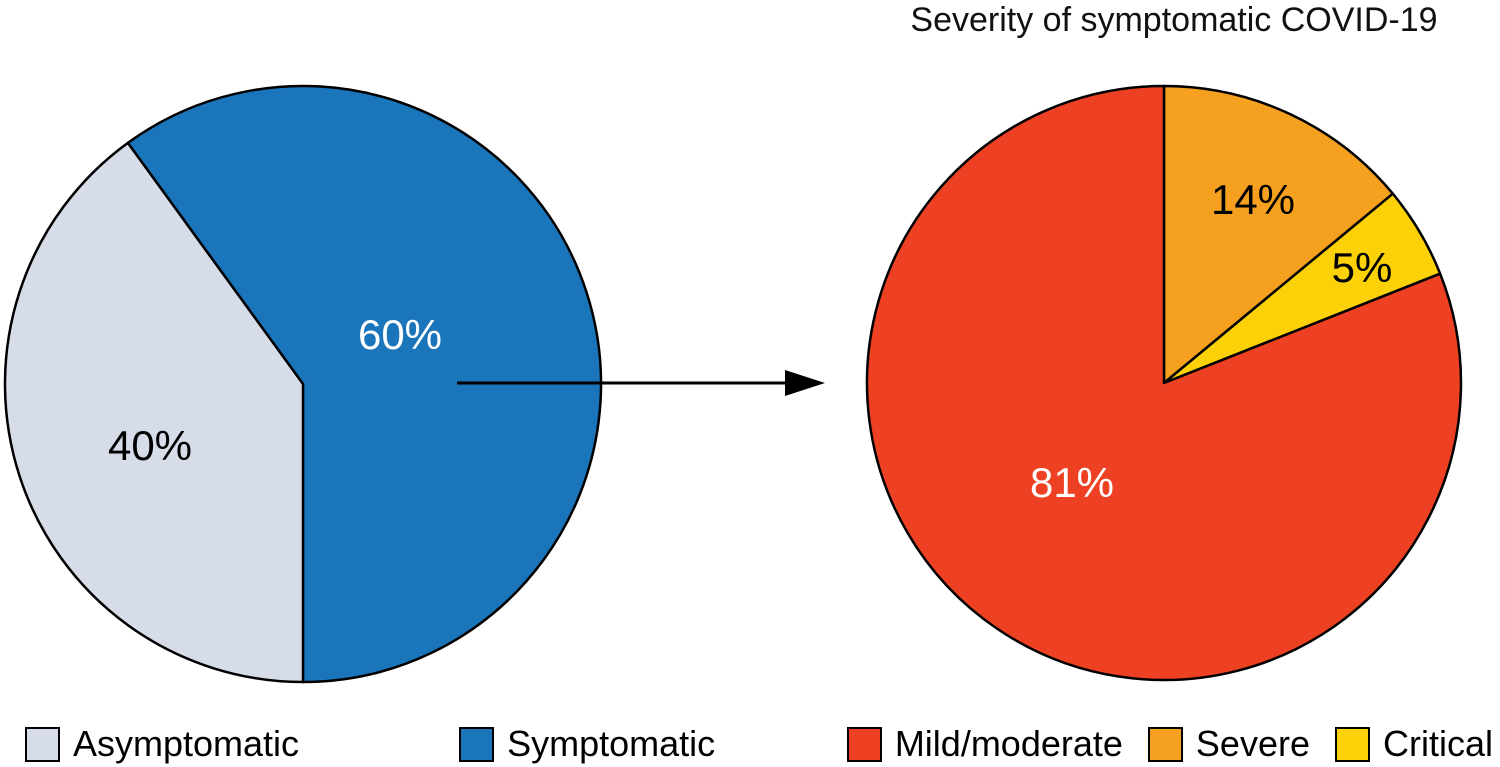 This screenshot has height=767, width=1500. Describe the element at coordinates (1008, 743) in the screenshot. I see `legend-label-mild-moderate: Mild/moderate` at that location.